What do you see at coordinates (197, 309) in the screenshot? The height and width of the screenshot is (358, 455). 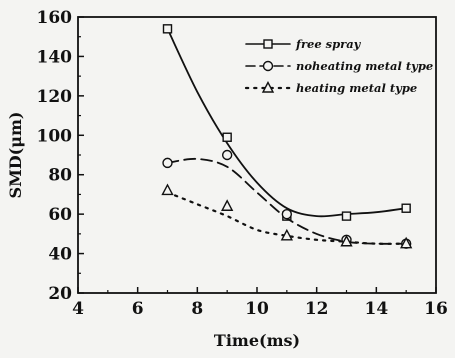 I see `x-tick-label: 8` at bounding box center [197, 309].